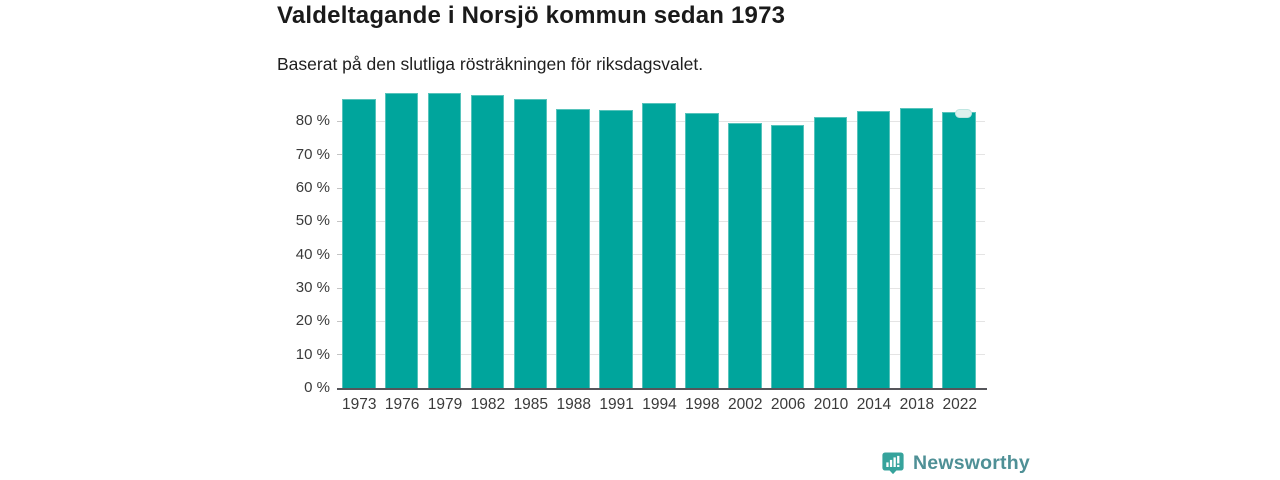 The height and width of the screenshot is (480, 1280). What do you see at coordinates (873, 249) in the screenshot?
I see `bar-2014` at bounding box center [873, 249].